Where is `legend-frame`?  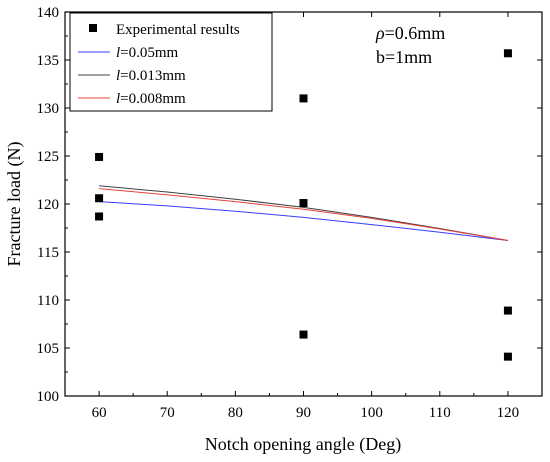 legend-frame is located at coordinates (171, 62).